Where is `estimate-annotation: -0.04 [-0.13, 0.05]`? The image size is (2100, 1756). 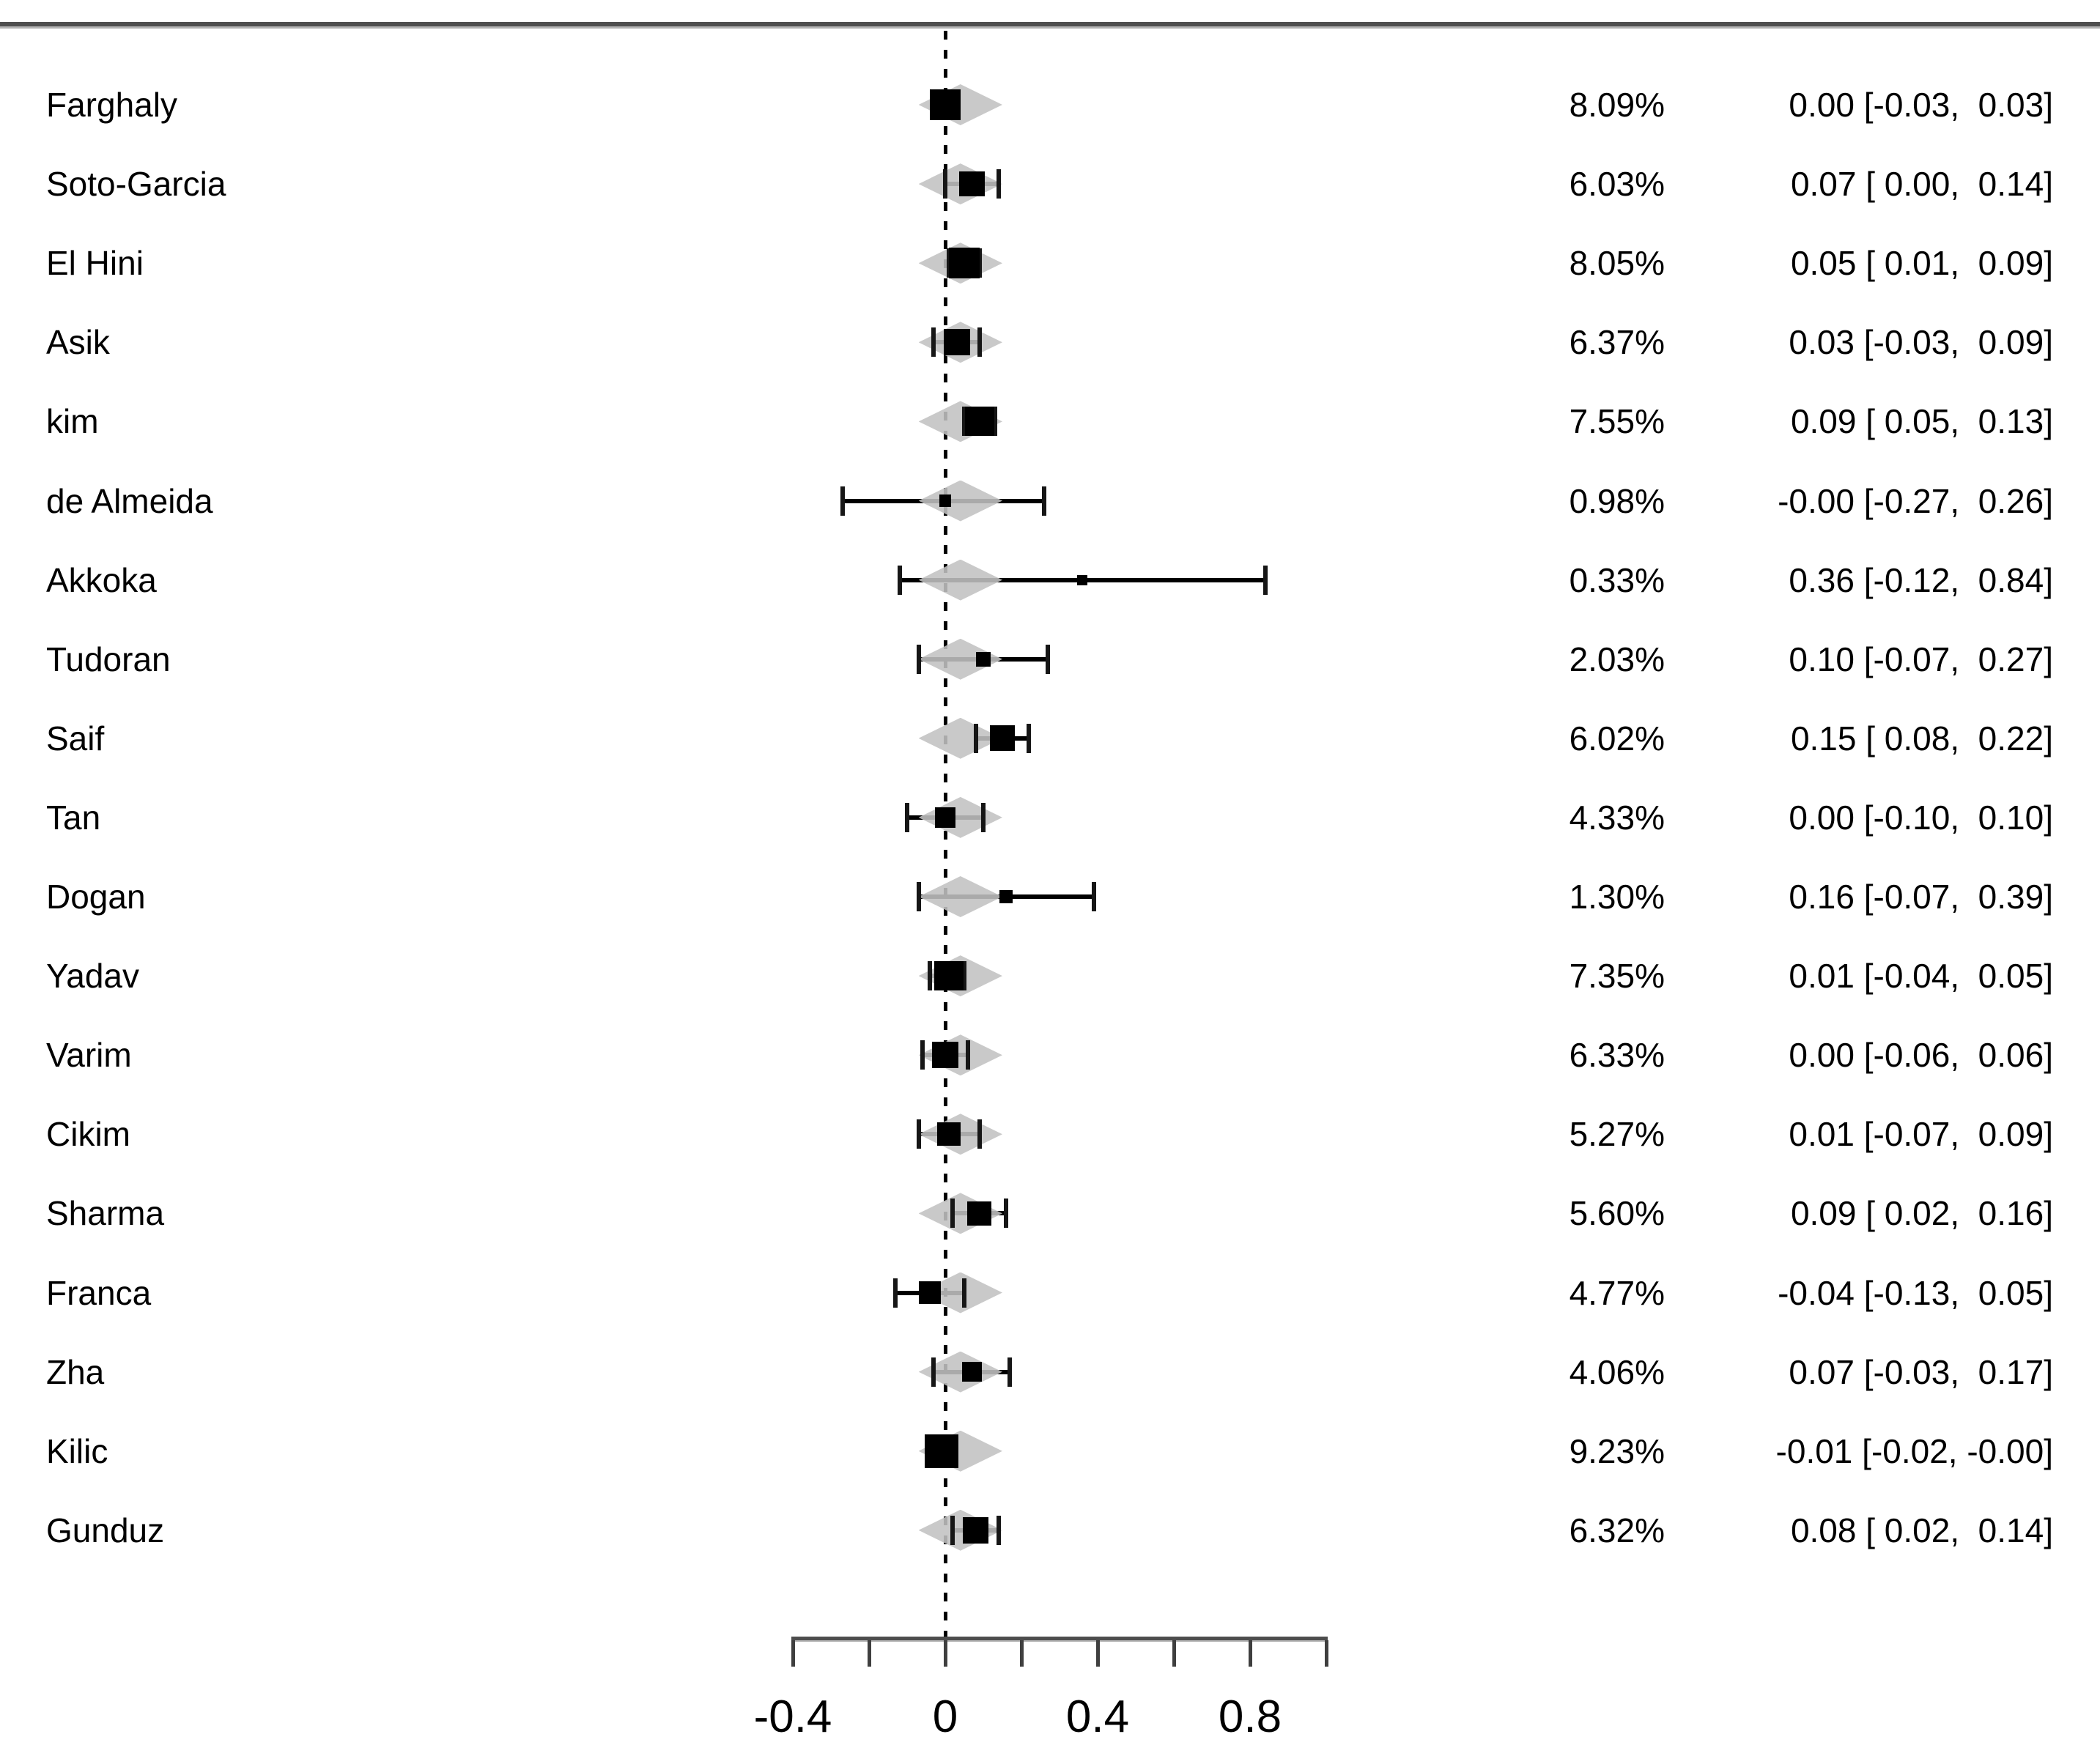 estimate-annotation: -0.04 [-0.13, 0.05] is located at coordinates (1915, 1292).